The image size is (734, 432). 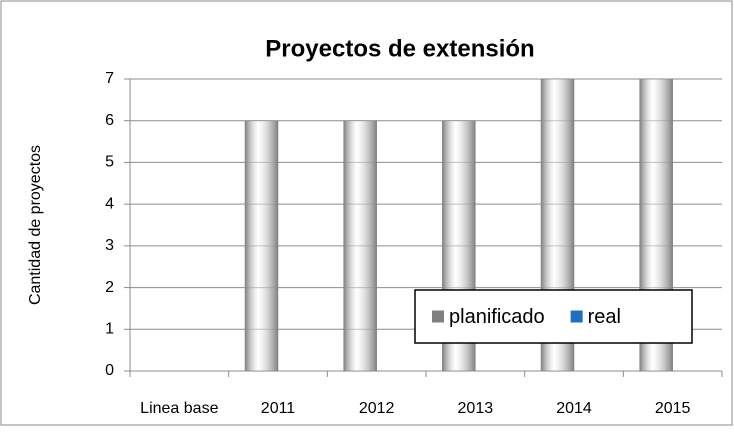 What do you see at coordinates (109, 78) in the screenshot?
I see `y-tick-label: 7` at bounding box center [109, 78].